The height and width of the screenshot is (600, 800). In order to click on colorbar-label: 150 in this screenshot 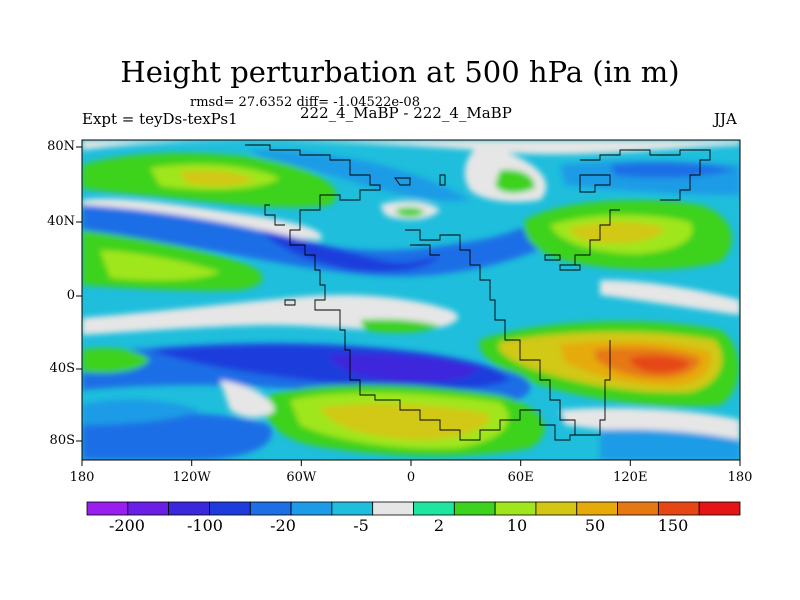, I will do `click(673, 525)`.